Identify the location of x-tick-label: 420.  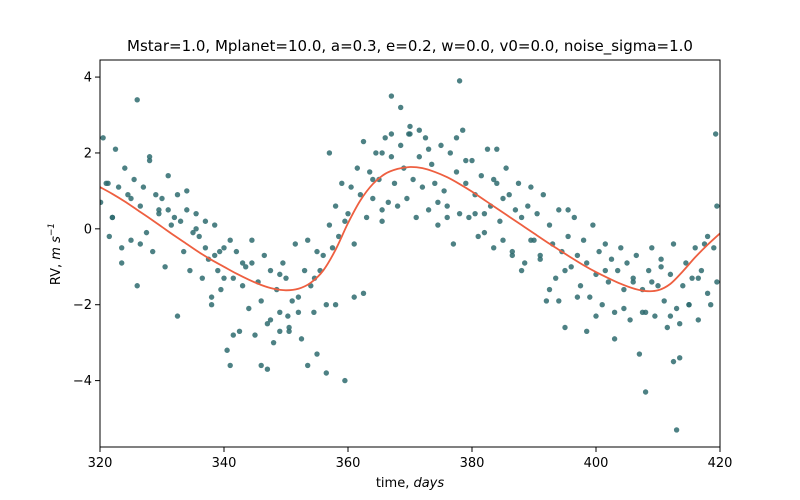
(720, 463).